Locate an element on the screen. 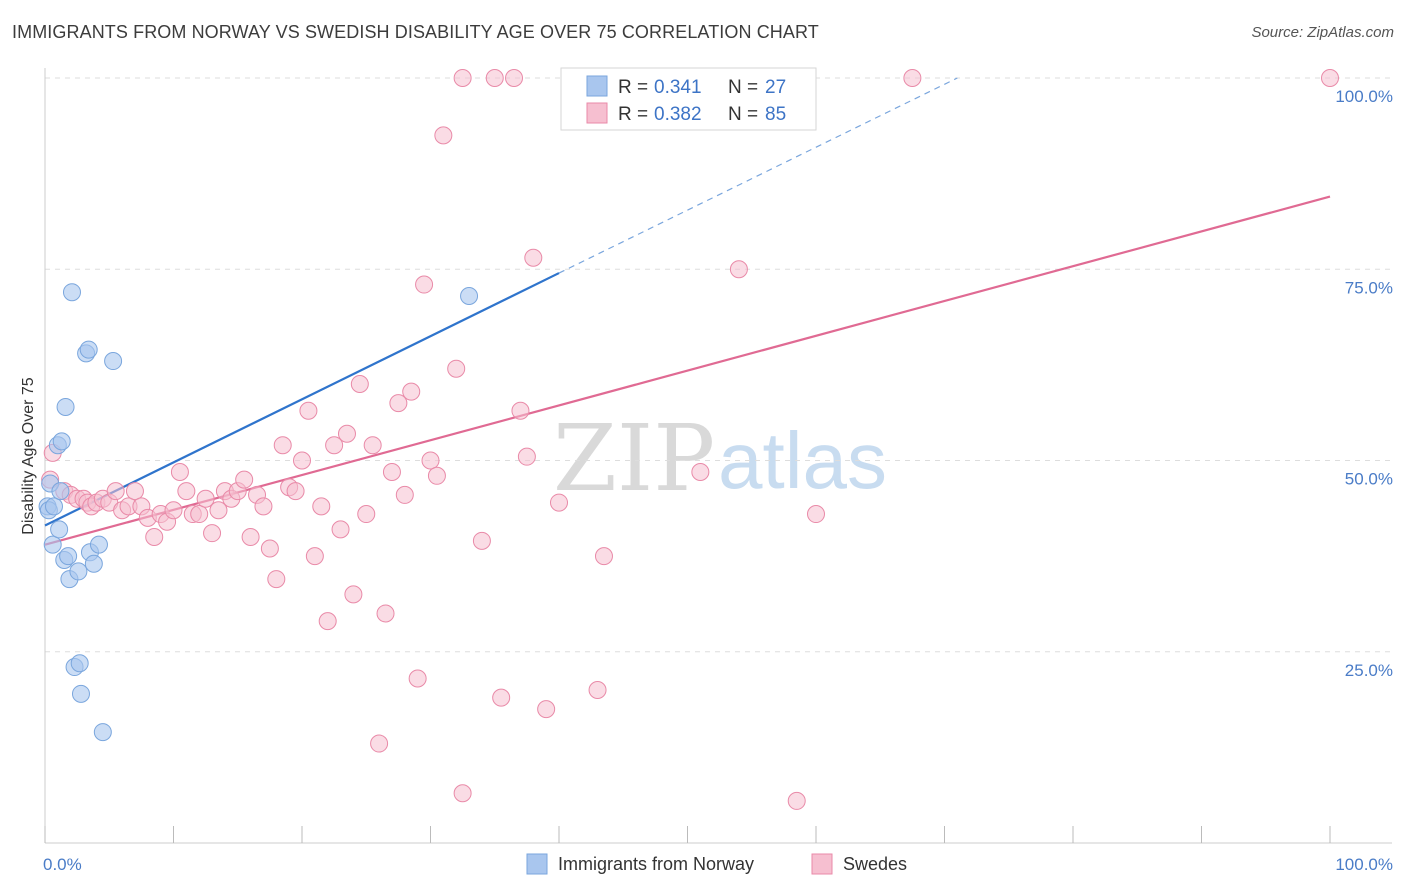 This screenshot has height=892, width=1406. y-tick-label-1: 50.0% is located at coordinates (1369, 479).